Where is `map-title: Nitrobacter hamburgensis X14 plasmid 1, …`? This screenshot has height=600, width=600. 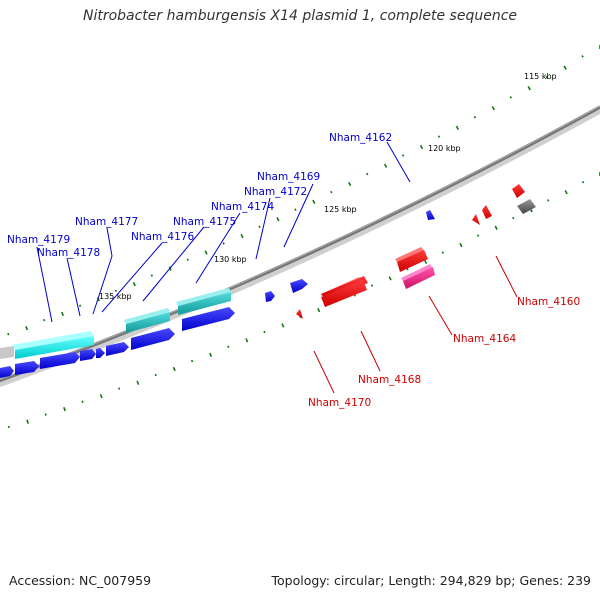
map-title: Nitrobacter hamburgensis X14 plasmid 1, … is located at coordinates (300, 16).